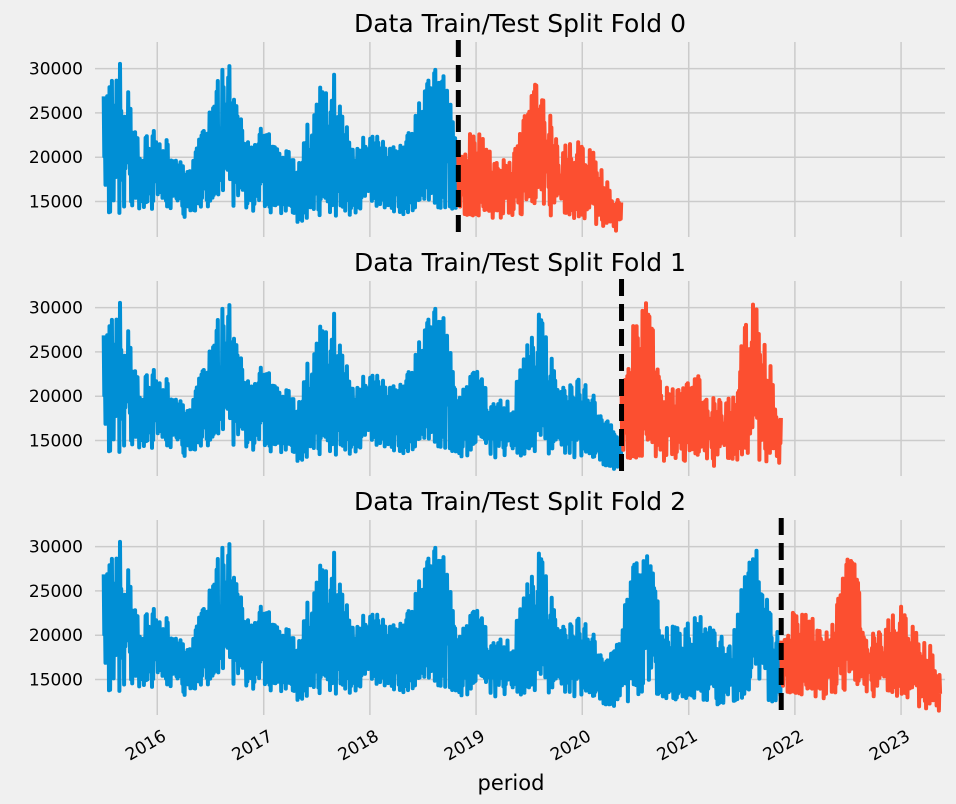  Describe the element at coordinates (511, 783) in the screenshot. I see `x-axis-label: period` at that location.